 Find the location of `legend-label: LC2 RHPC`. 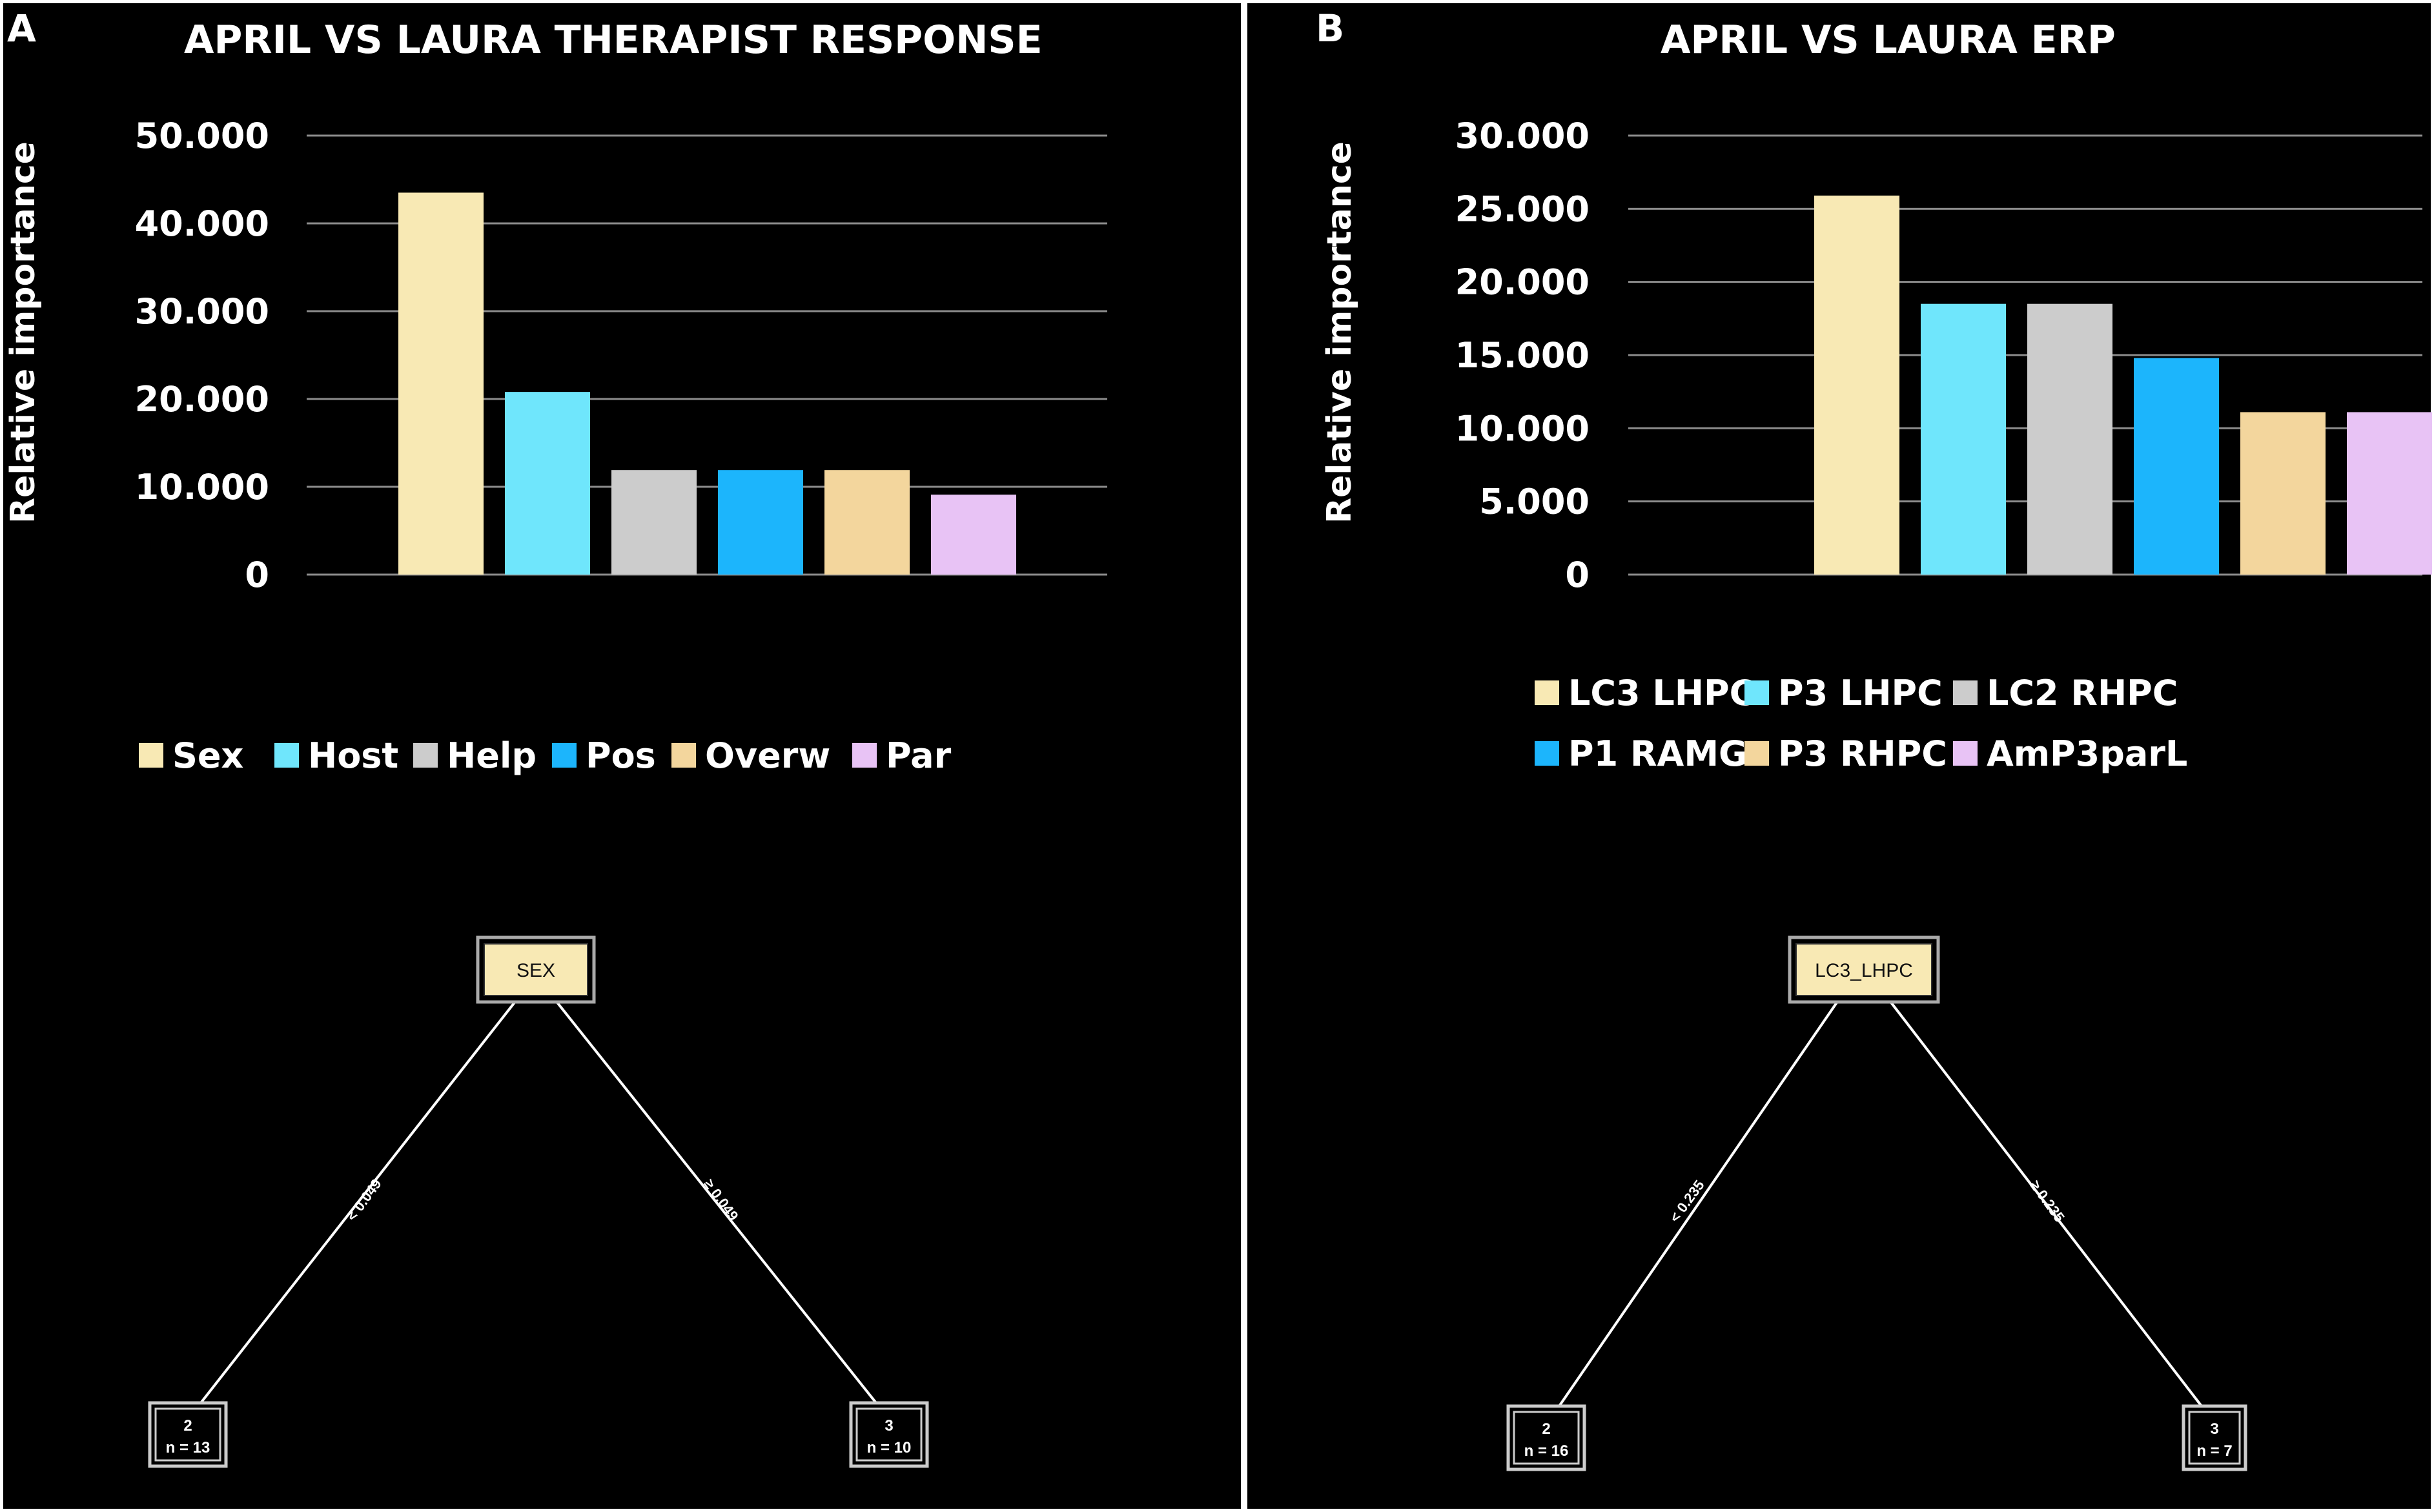

legend-label: LC2 RHPC is located at coordinates (2082, 693).